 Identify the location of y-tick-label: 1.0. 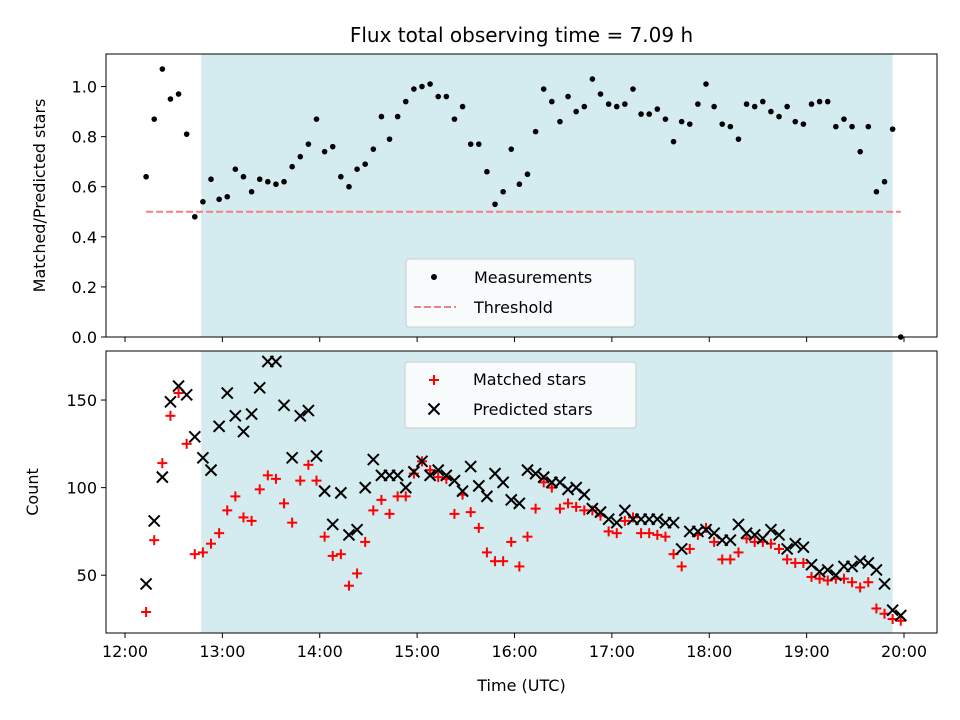
(84, 87).